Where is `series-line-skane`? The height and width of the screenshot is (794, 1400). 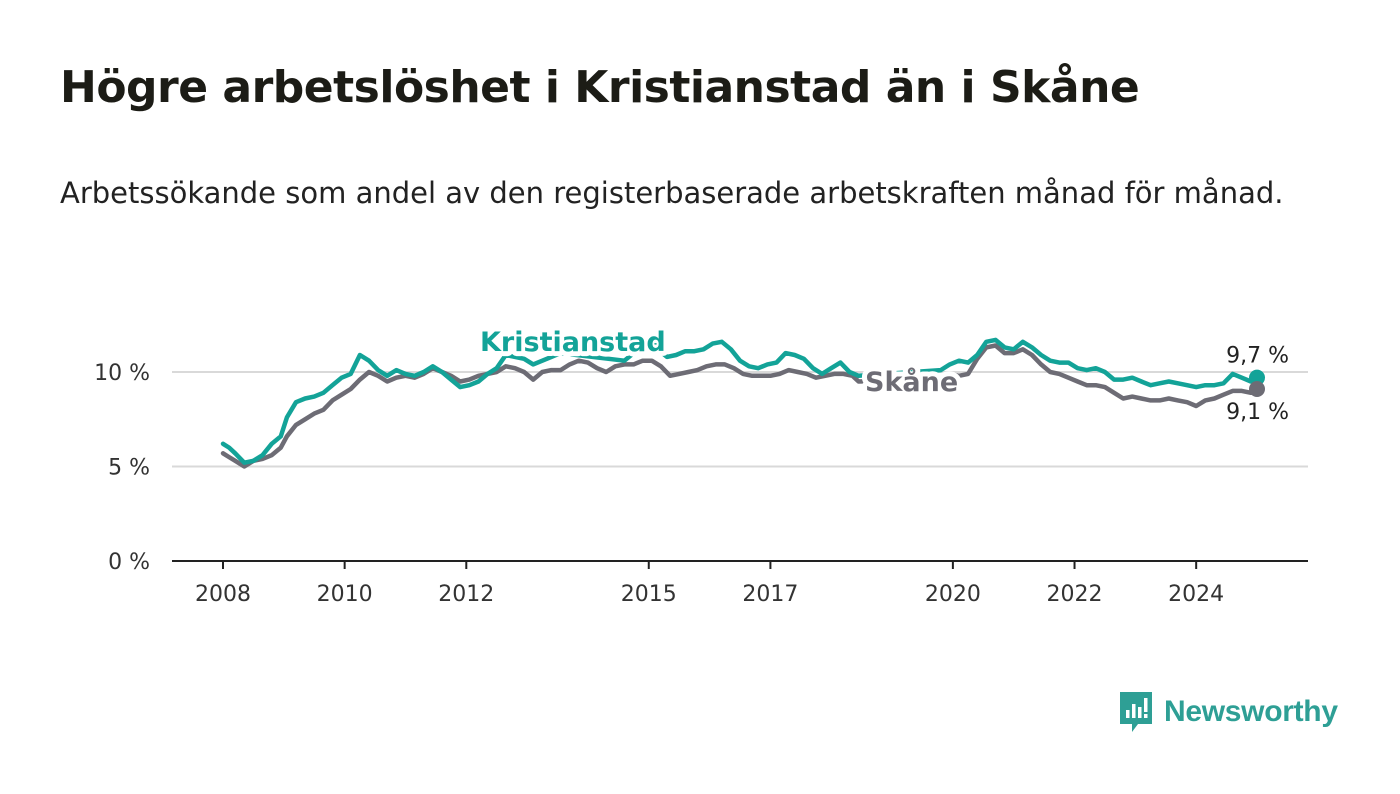 series-line-skane is located at coordinates (740, 406).